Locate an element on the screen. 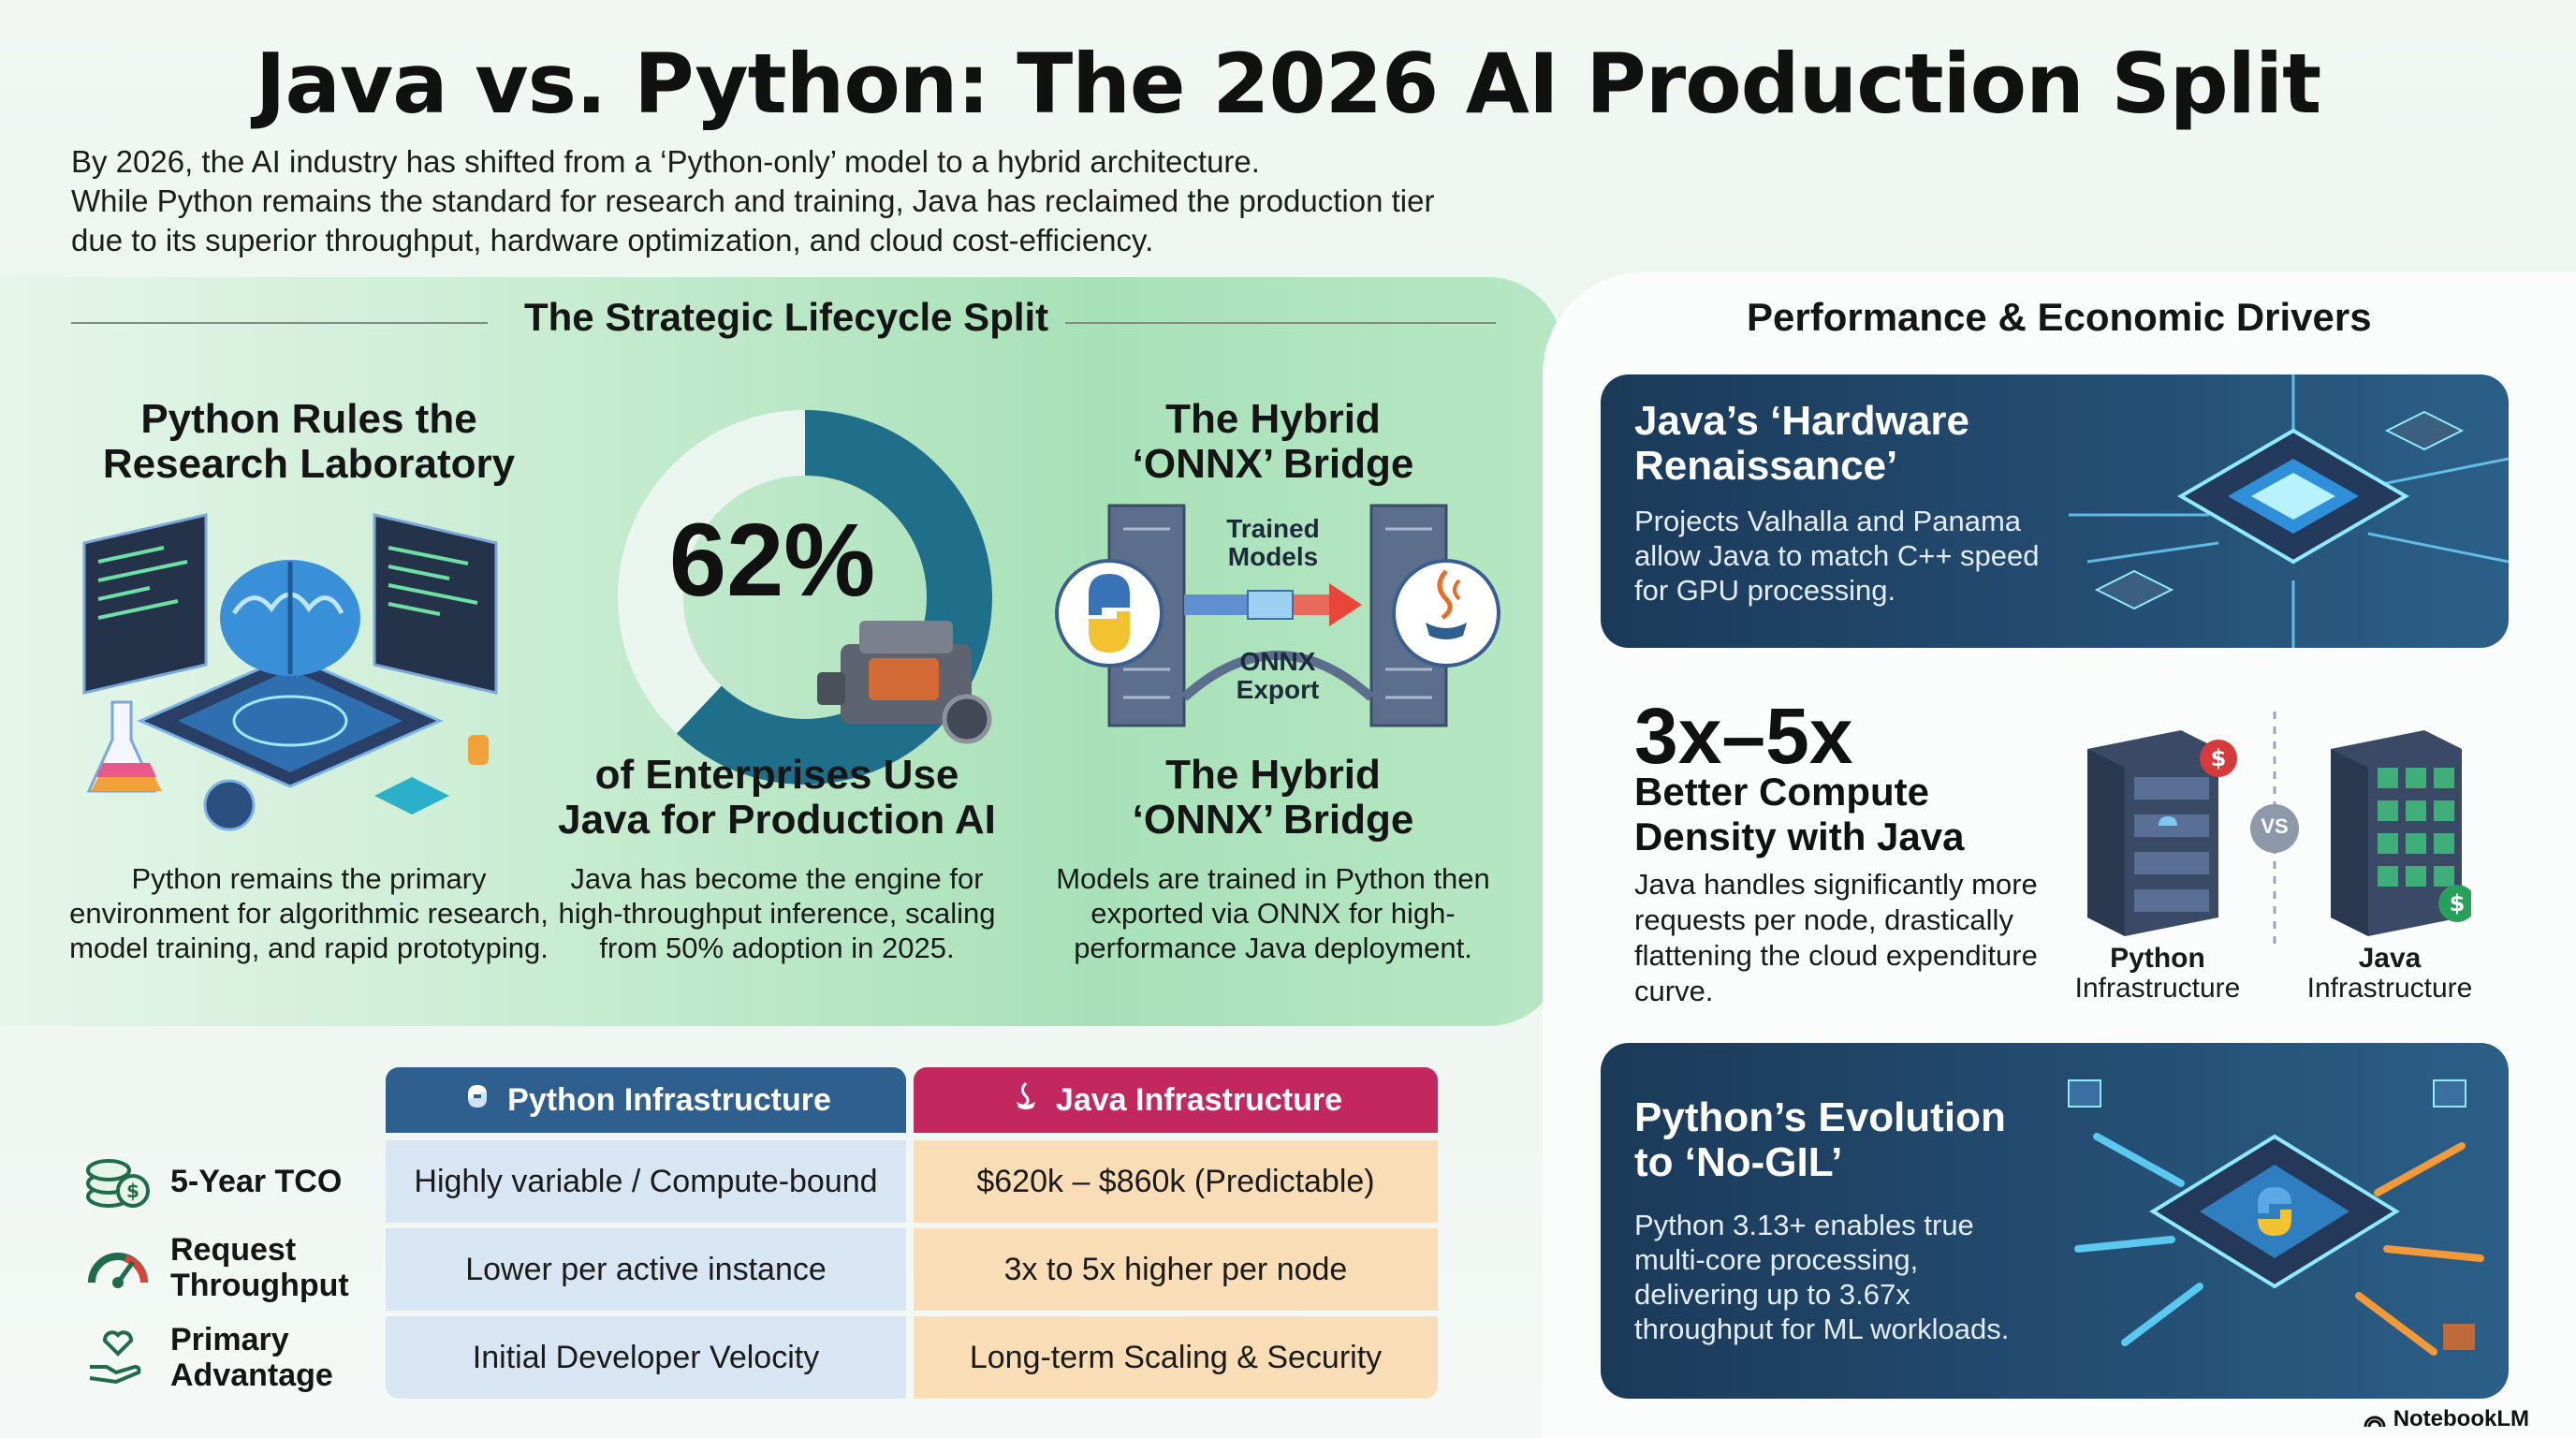 This screenshot has width=2576, height=1438. row-label-text: Advantage is located at coordinates (251, 1375).